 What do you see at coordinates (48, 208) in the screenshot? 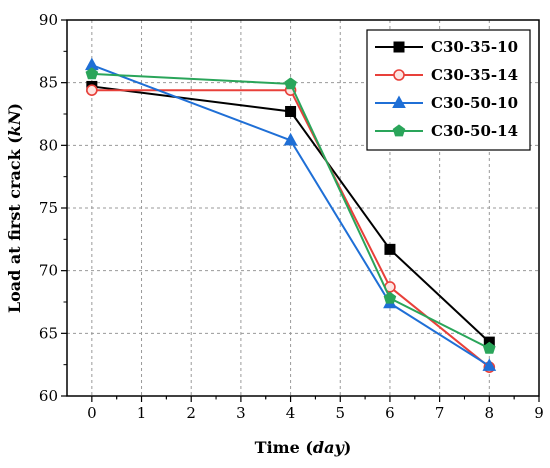
I see `y-tick-label: 75` at bounding box center [48, 208].